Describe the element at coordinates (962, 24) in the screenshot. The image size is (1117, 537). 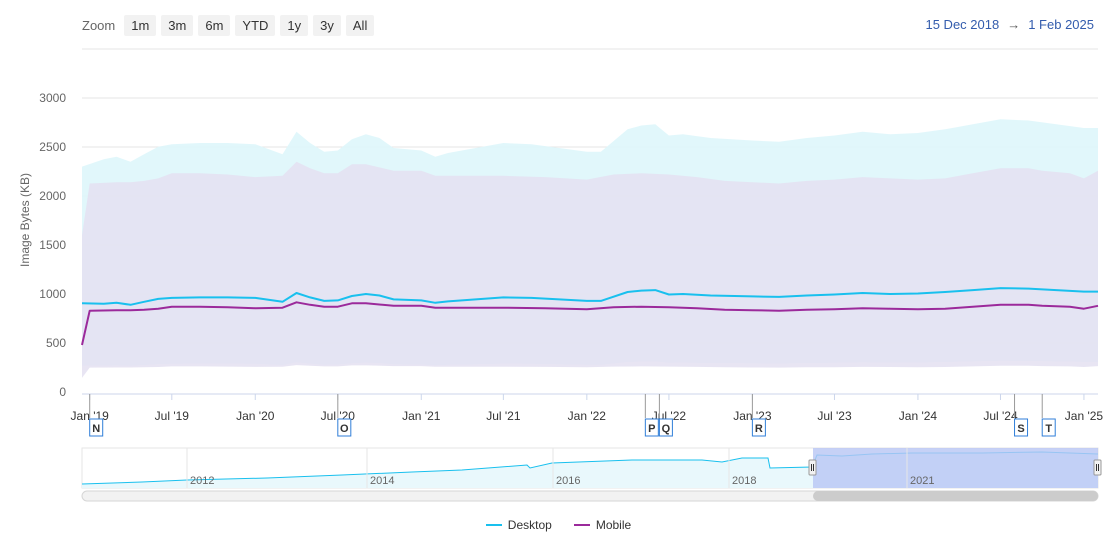
I see `range-from: 15 Dec 2018` at that location.